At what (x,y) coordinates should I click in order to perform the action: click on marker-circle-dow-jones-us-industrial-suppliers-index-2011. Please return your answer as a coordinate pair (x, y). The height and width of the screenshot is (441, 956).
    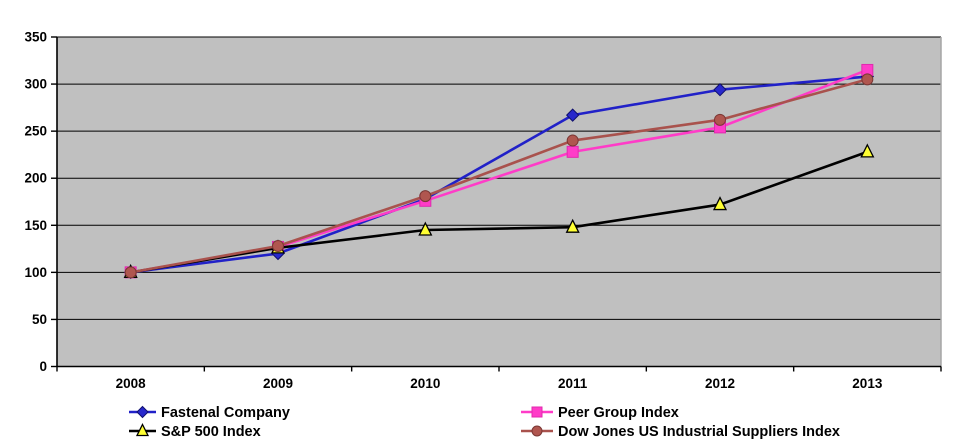
    Looking at the image, I should click on (572, 140).